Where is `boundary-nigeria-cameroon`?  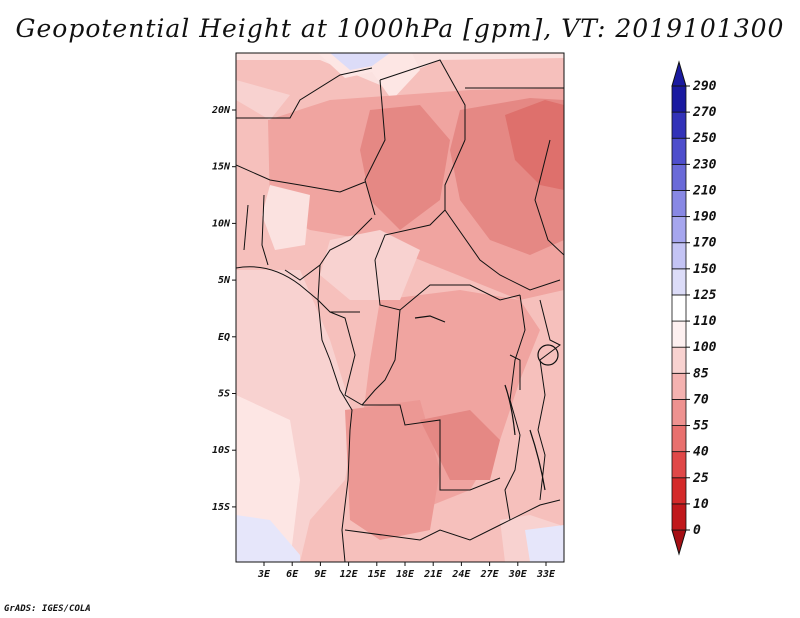 boundary-nigeria-cameroon is located at coordinates (328, 249).